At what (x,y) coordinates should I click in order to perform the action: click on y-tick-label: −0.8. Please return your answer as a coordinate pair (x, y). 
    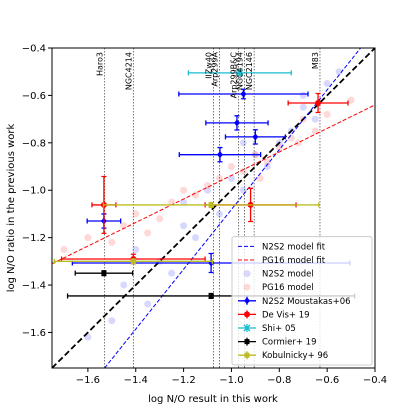
    Looking at the image, I should click on (34, 143).